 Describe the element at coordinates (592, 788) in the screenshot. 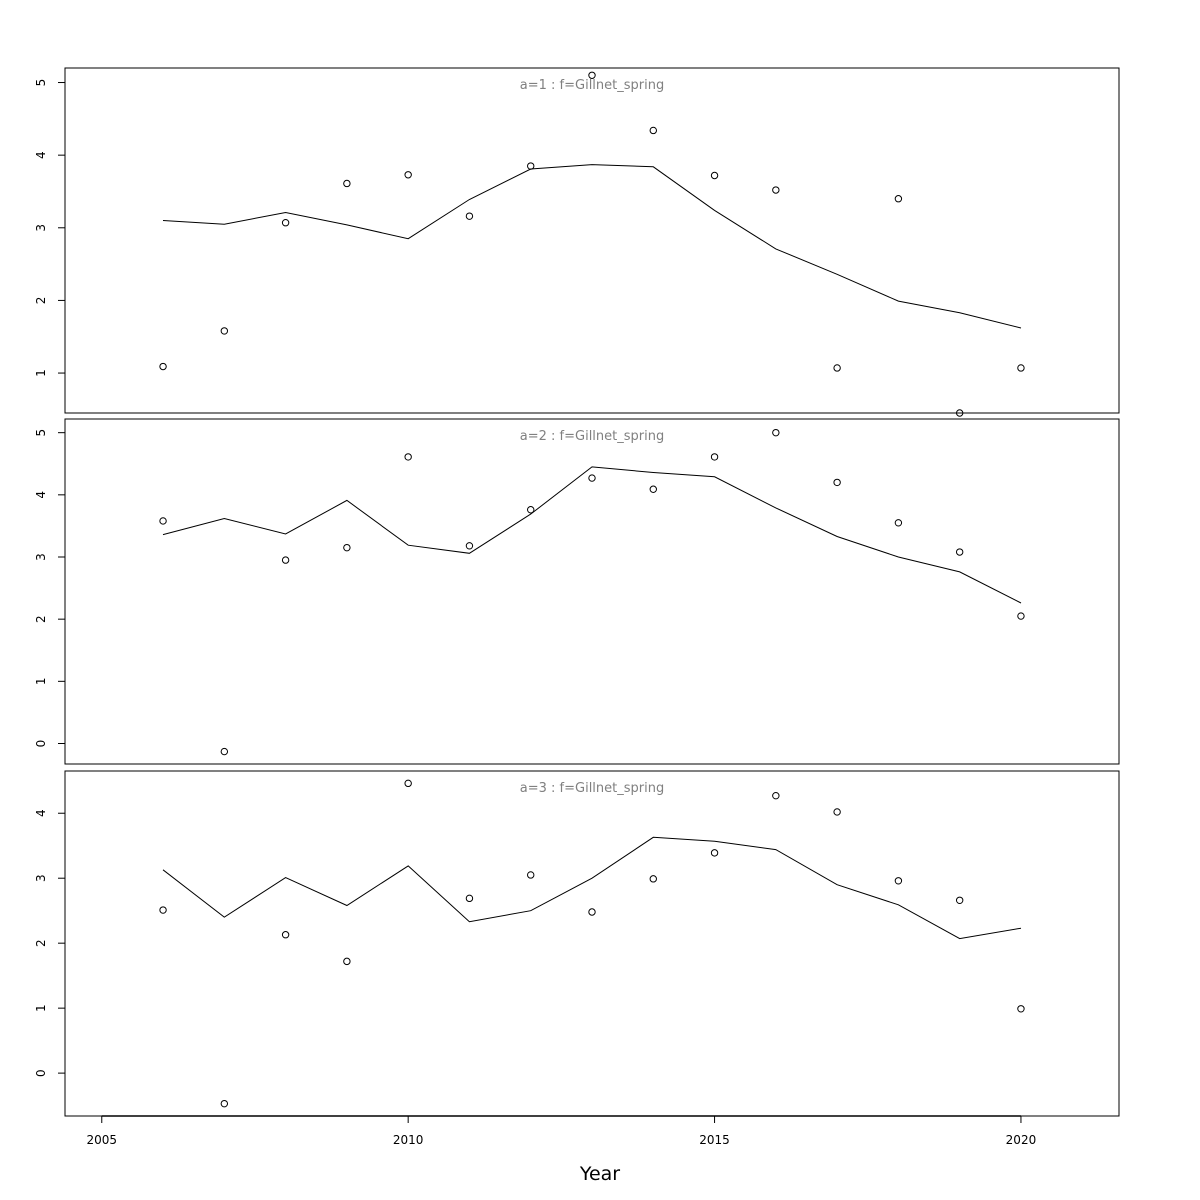

I see `panel-title: a=3 : f=Gillnet_spring` at that location.